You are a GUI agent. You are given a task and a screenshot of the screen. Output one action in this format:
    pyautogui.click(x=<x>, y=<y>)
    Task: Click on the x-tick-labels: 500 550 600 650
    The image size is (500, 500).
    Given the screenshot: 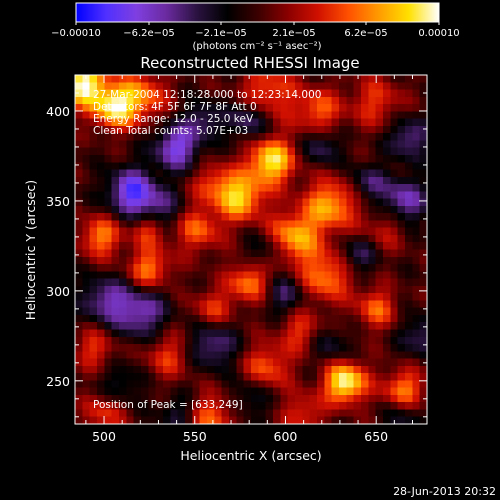 What is the action you would take?
    pyautogui.click(x=240, y=436)
    